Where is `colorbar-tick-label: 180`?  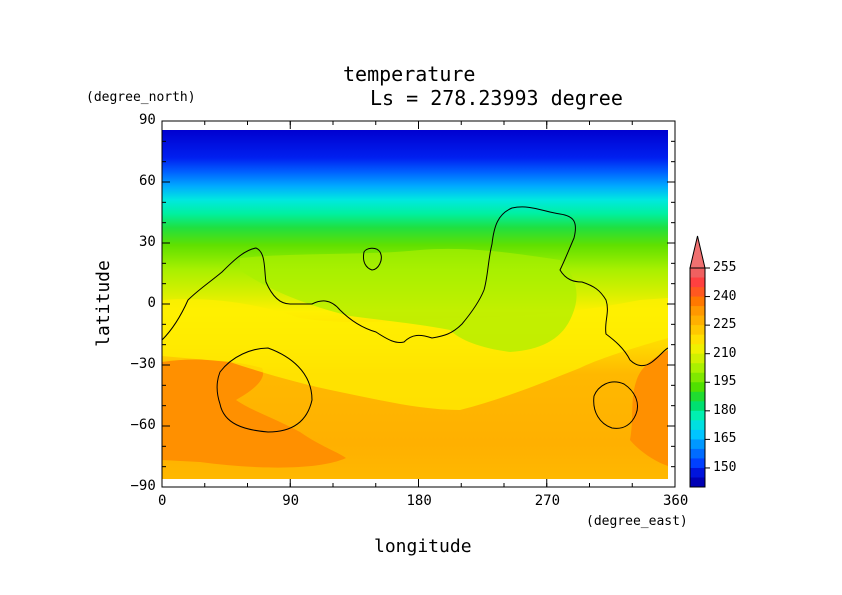 colorbar-tick-label: 180 is located at coordinates (725, 410).